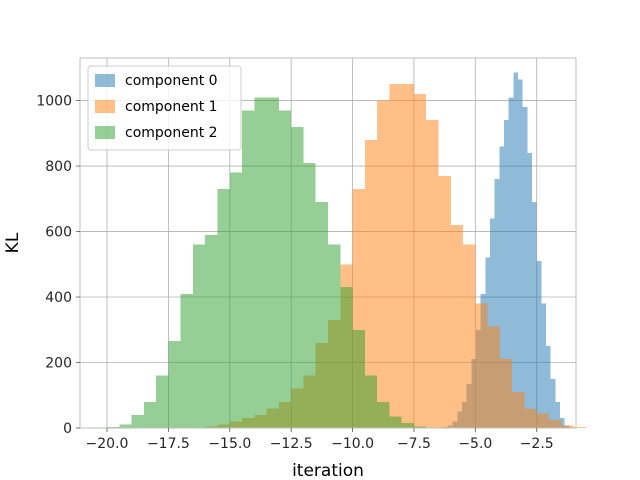 The height and width of the screenshot is (480, 640). What do you see at coordinates (58, 364) in the screenshot?
I see `y-tick-label: 200` at bounding box center [58, 364].